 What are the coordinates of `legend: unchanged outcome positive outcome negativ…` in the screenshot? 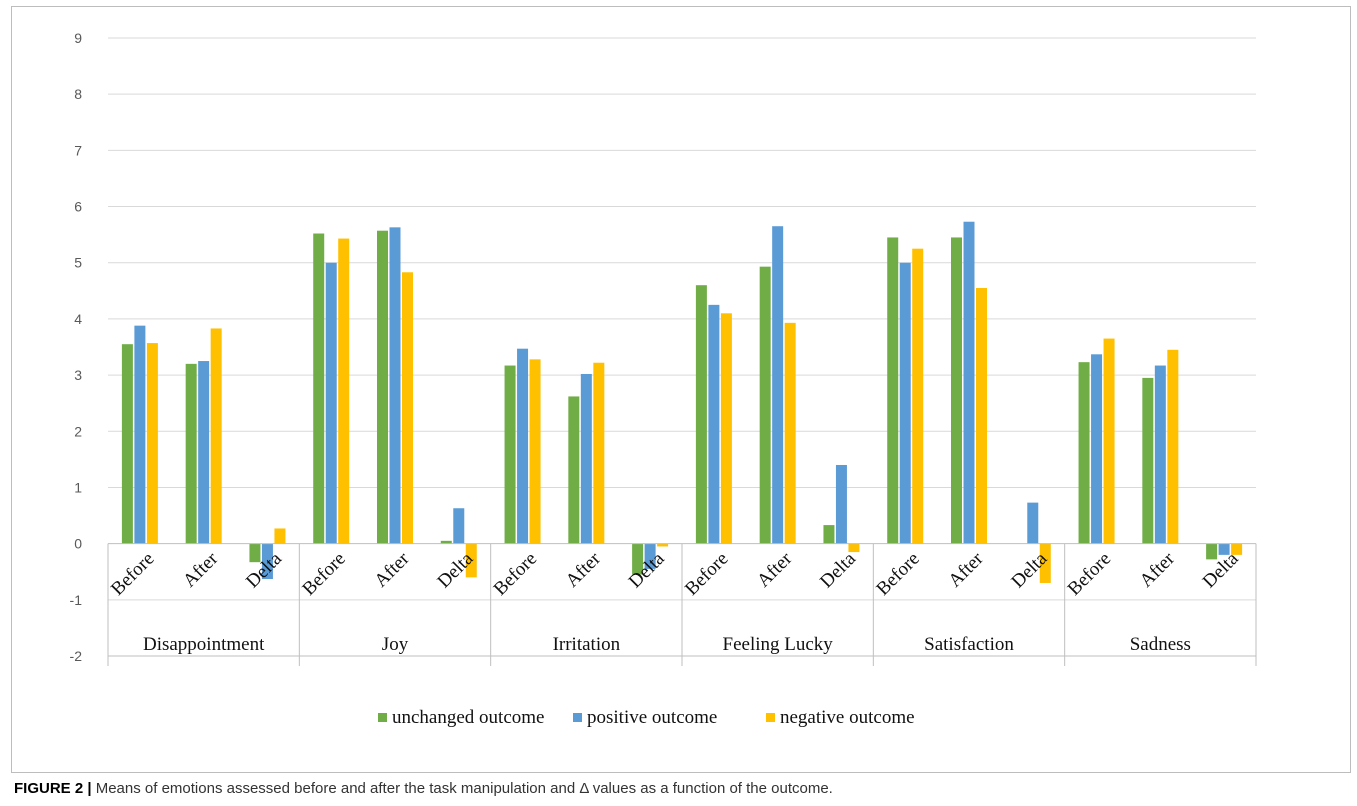 It's located at (646, 717).